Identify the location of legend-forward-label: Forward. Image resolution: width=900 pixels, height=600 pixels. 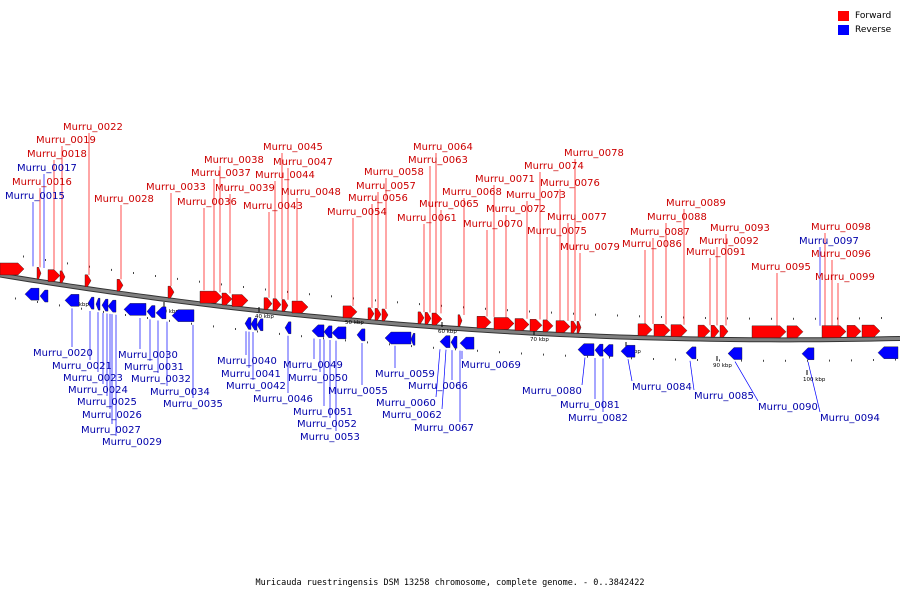
(873, 16).